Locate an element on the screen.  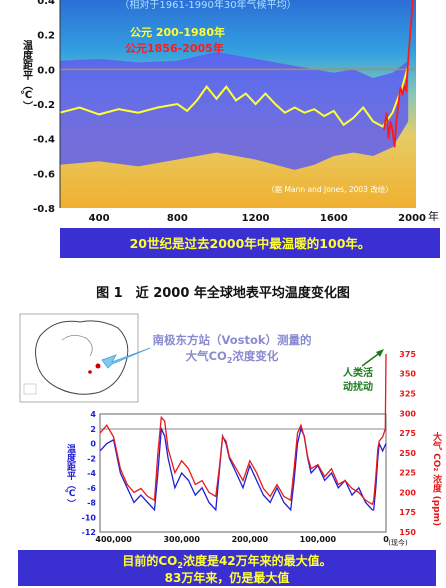
y-tick-label: -0.6 is located at coordinates (44, 174).